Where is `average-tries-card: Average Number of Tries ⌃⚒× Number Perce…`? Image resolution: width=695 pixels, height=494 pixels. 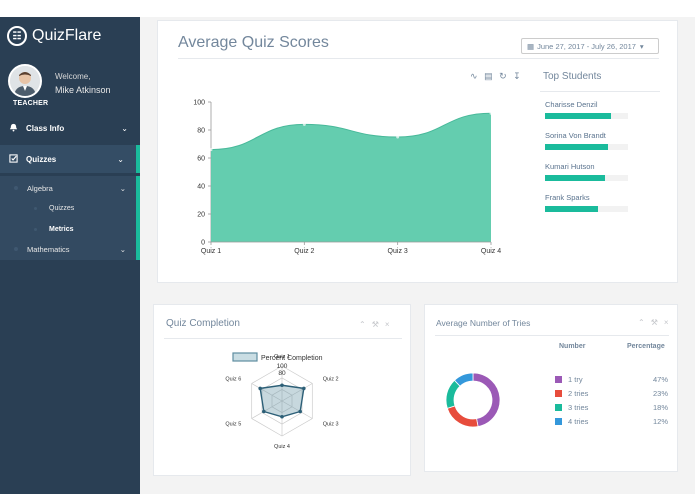
average-tries-card: Average Number of Tries ⌃⚒× Number Perce… is located at coordinates (551, 388).